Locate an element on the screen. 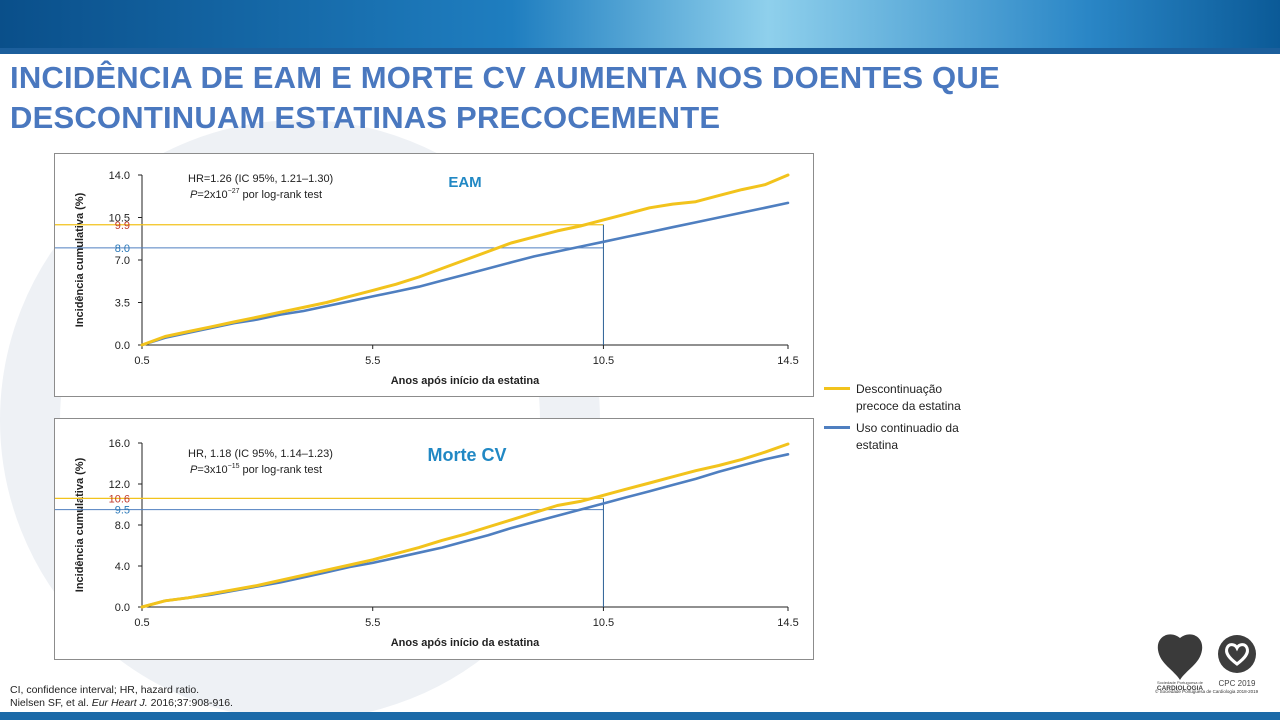 This screenshot has height=720, width=1280. y-tick-label: 10.5 is located at coordinates (119, 219).